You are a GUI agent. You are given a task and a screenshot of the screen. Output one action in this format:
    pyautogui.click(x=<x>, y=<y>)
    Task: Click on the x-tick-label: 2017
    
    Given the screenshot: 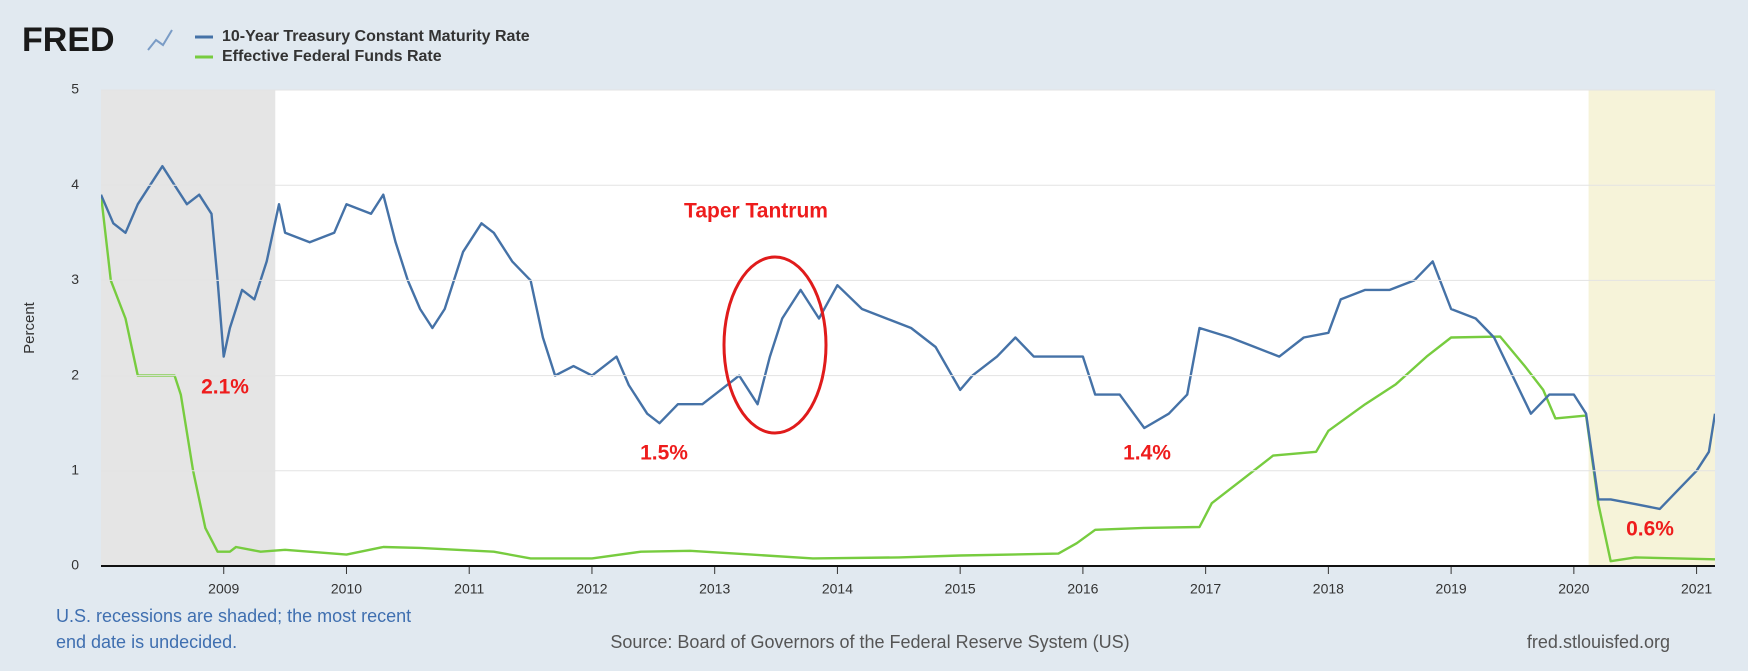 What is the action you would take?
    pyautogui.click(x=1205, y=589)
    